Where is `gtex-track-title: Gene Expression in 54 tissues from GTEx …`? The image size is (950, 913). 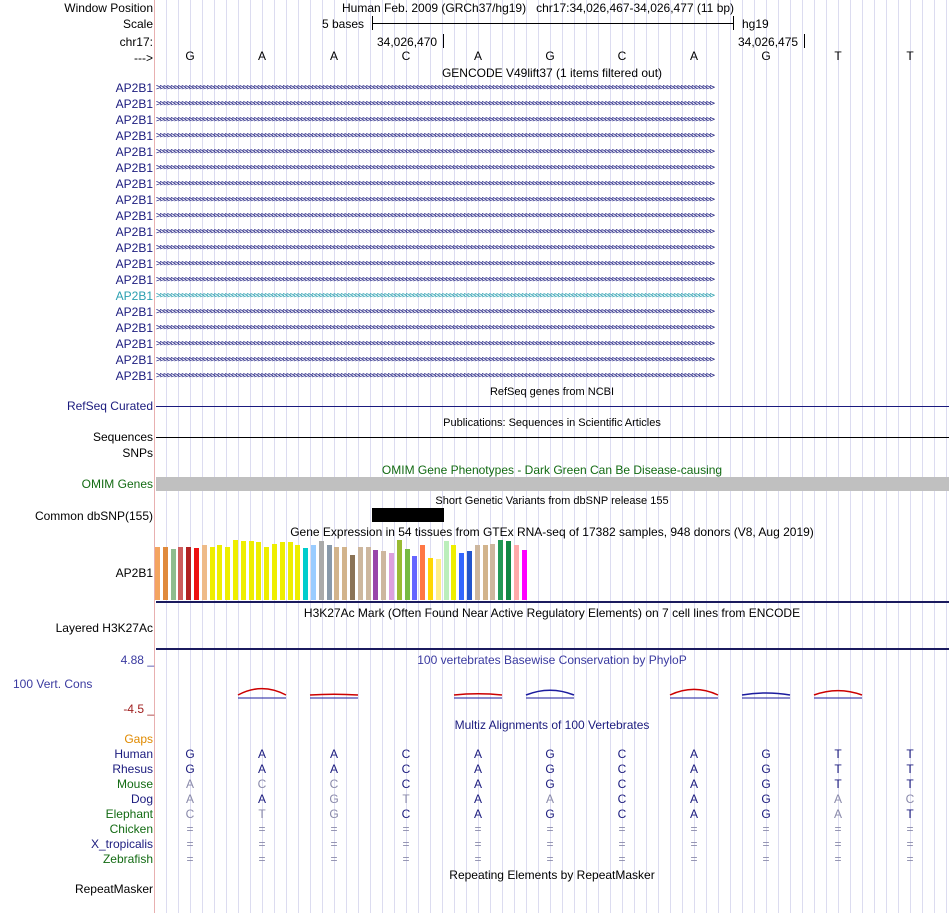
gtex-track-title: Gene Expression in 54 tissues from GTEx … is located at coordinates (552, 532).